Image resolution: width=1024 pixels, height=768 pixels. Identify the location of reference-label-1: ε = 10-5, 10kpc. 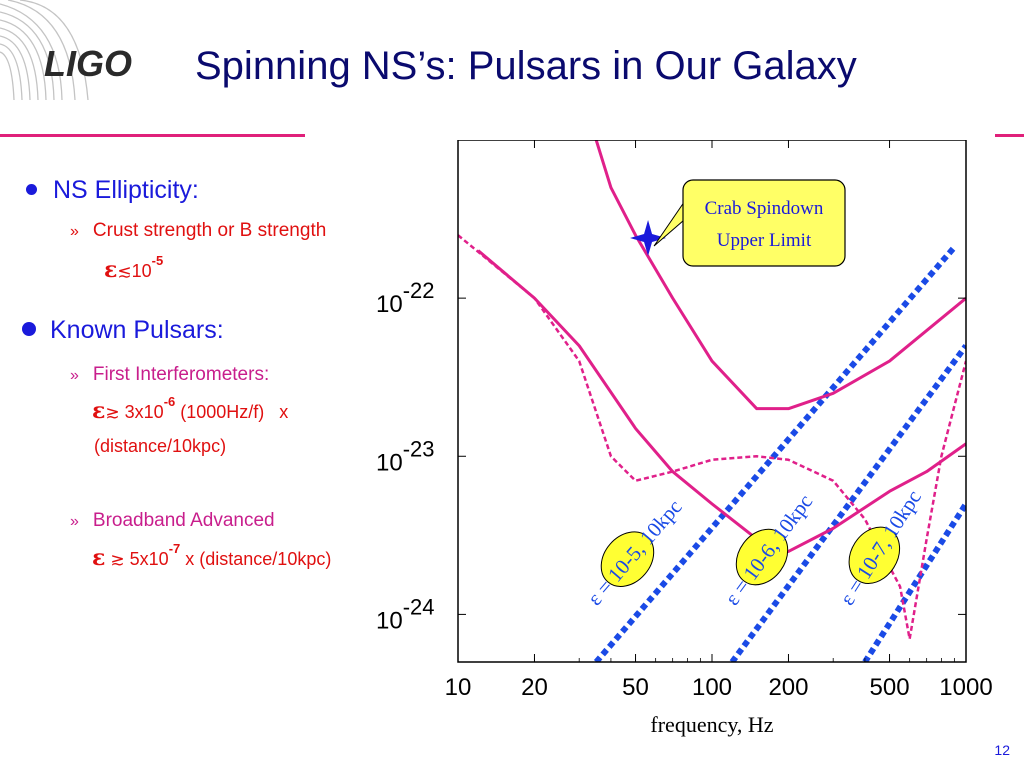
(635, 552).